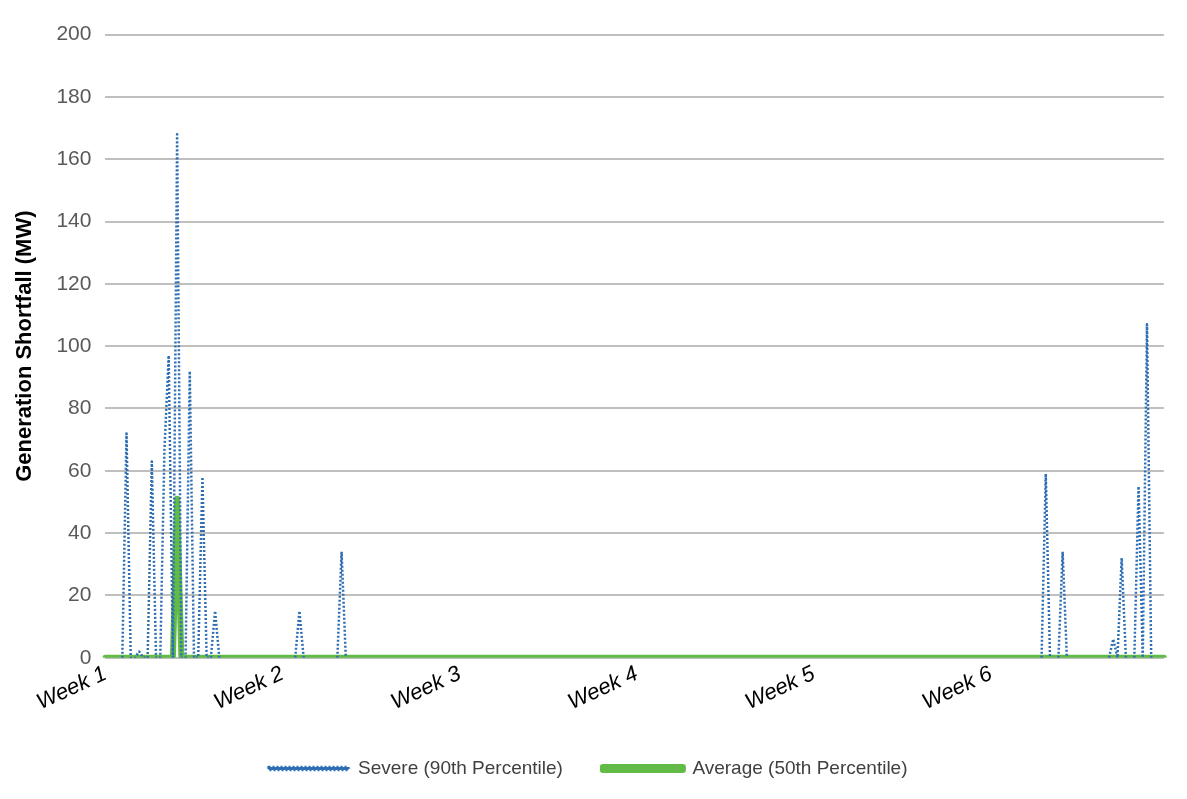 The width and height of the screenshot is (1187, 799). What do you see at coordinates (85, 656) in the screenshot?
I see `y-tick-label: 0` at bounding box center [85, 656].